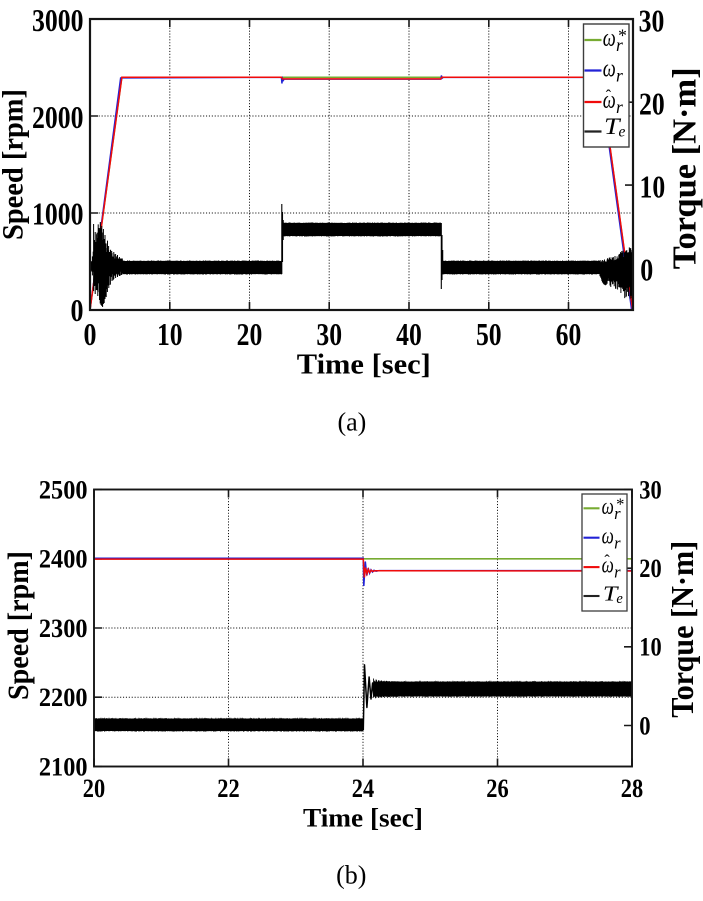 The width and height of the screenshot is (703, 901). What do you see at coordinates (63, 628) in the screenshot?
I see `svg-text: 2300` at bounding box center [63, 628].